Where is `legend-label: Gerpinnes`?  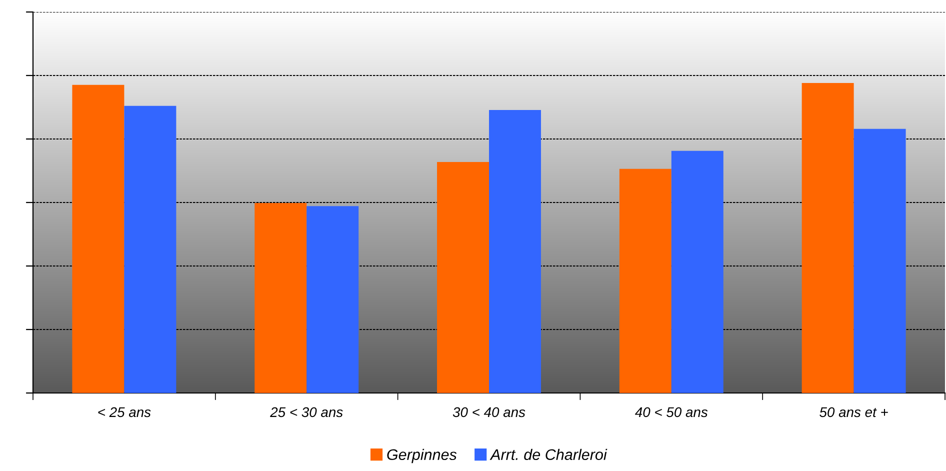 legend-label: Gerpinnes is located at coordinates (422, 456).